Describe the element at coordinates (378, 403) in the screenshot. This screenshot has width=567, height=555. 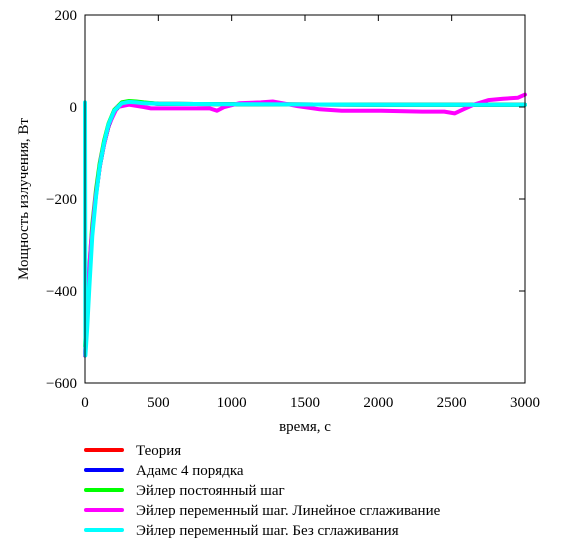
I see `x-tick-label: 2000` at that location.